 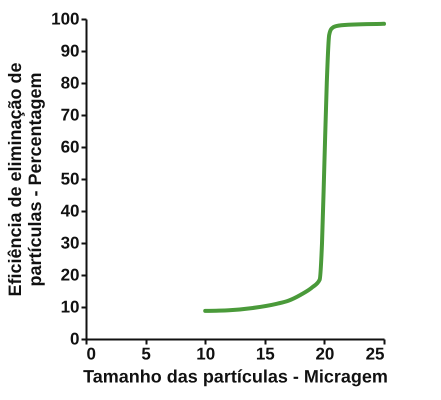 What do you see at coordinates (70, 211) in the screenshot?
I see `y-tick-label: 40` at bounding box center [70, 211].